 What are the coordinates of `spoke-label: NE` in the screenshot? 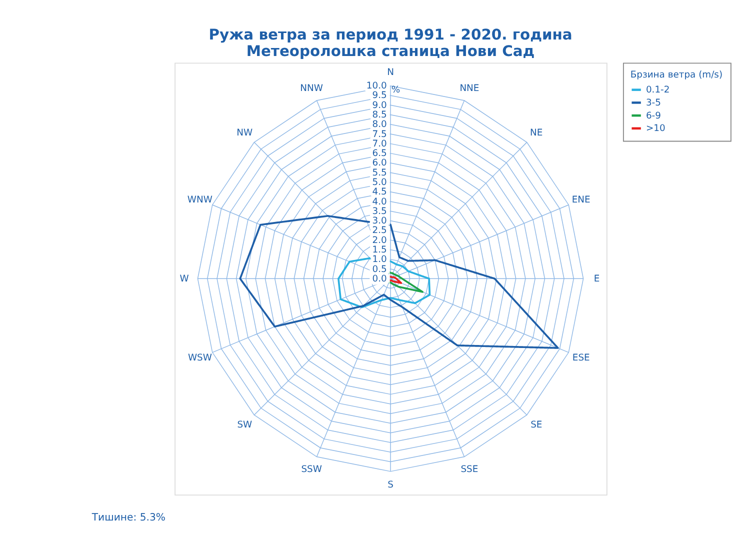 It's located at (536, 133).